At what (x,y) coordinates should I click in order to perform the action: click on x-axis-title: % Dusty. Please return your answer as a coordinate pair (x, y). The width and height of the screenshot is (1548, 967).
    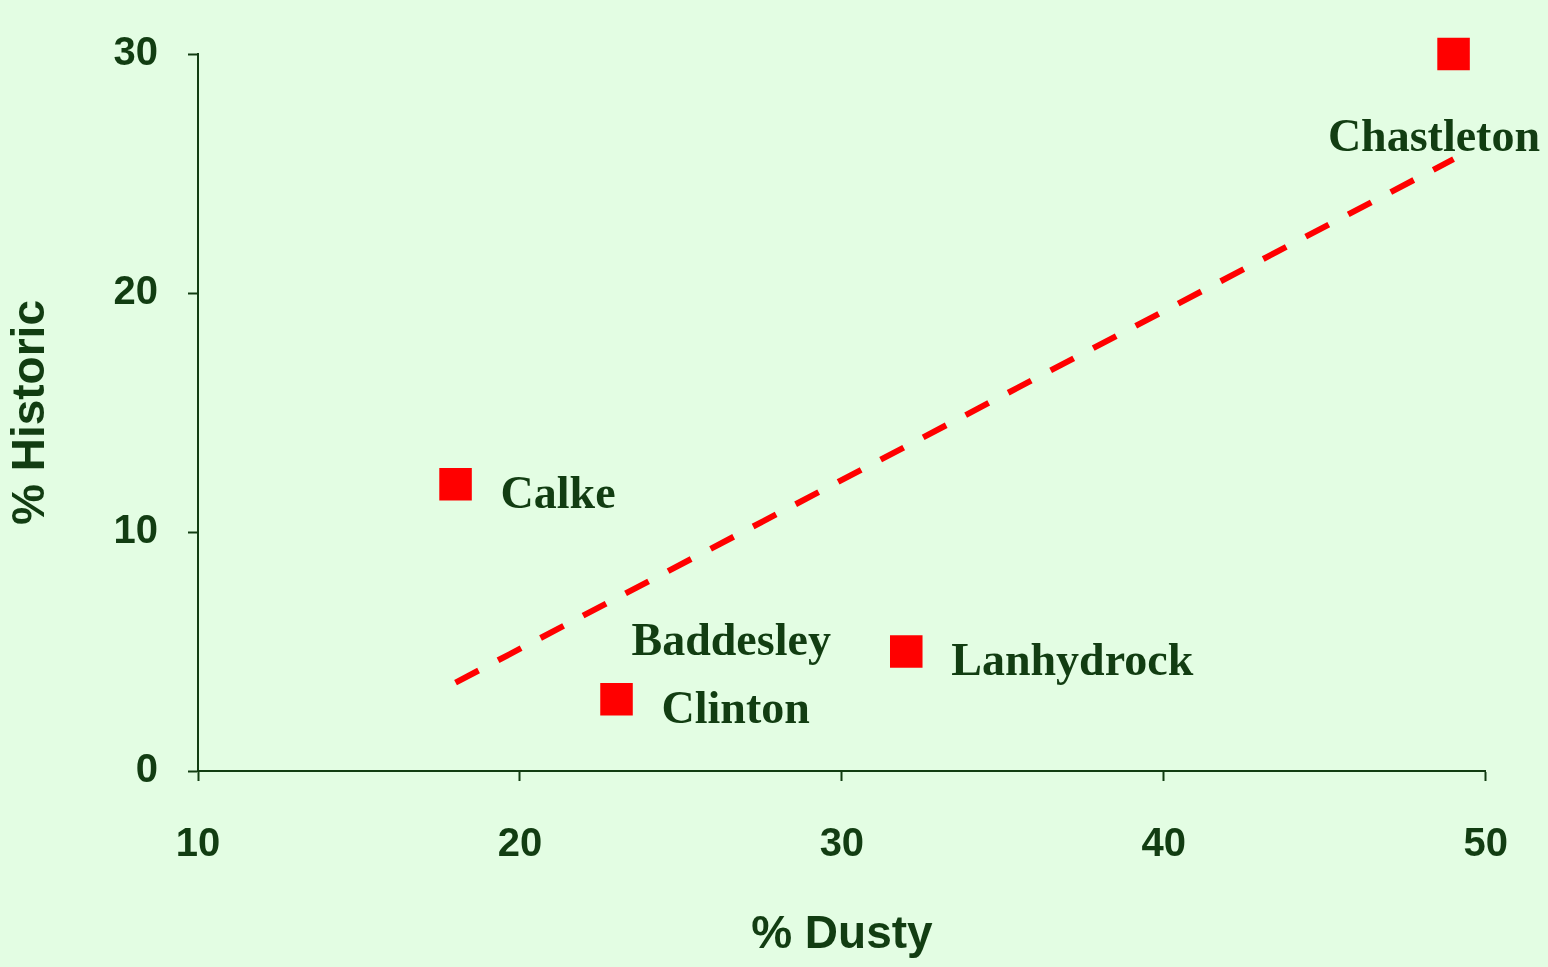
    Looking at the image, I should click on (842, 932).